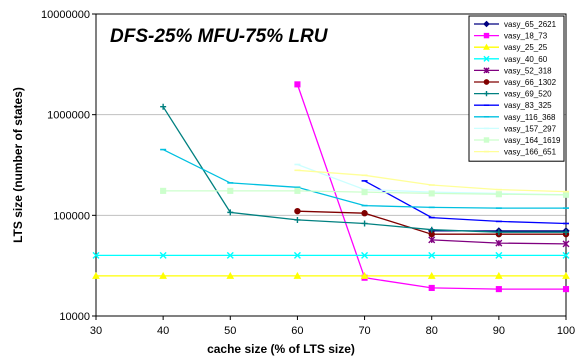 Image resolution: width=575 pixels, height=360 pixels. I want to click on legend-label: vasy_40_60, so click(526, 59).